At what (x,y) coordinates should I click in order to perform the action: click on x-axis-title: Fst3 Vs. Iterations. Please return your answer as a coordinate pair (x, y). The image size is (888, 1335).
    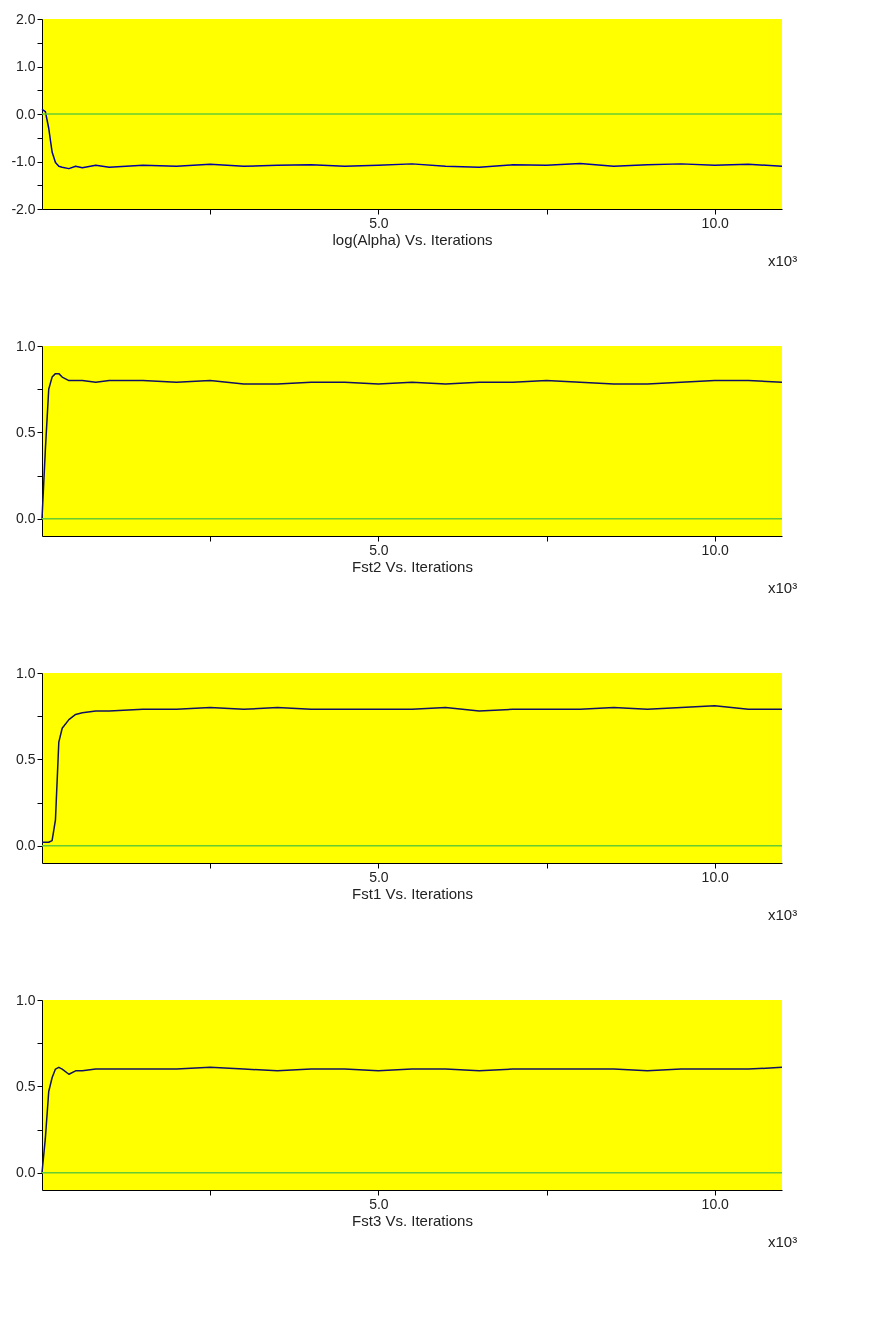
    Looking at the image, I should click on (412, 1220).